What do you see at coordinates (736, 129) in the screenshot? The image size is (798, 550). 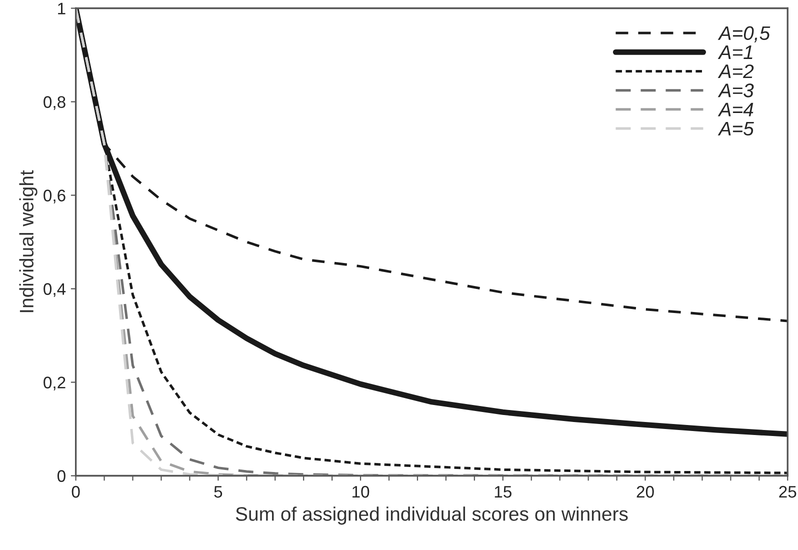 I see `legend-label: A=5` at bounding box center [736, 129].